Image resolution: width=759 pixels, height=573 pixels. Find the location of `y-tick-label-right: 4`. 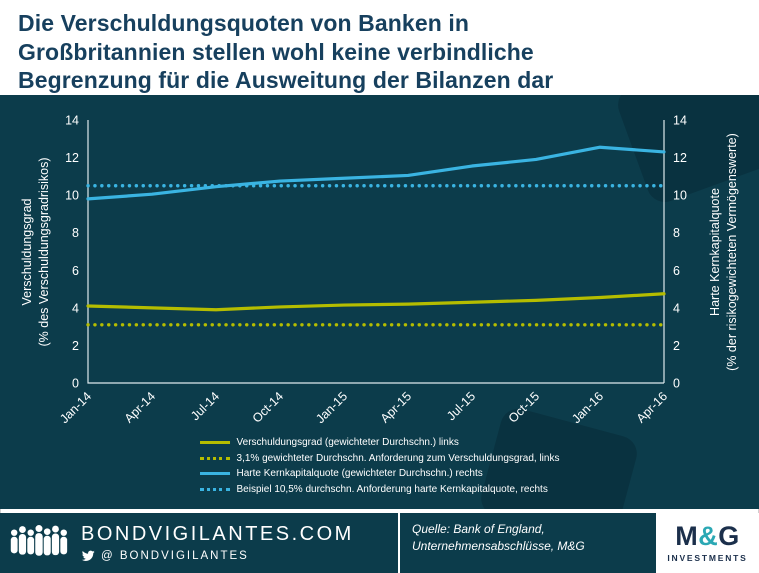

y-tick-label-right: 4 is located at coordinates (676, 308).